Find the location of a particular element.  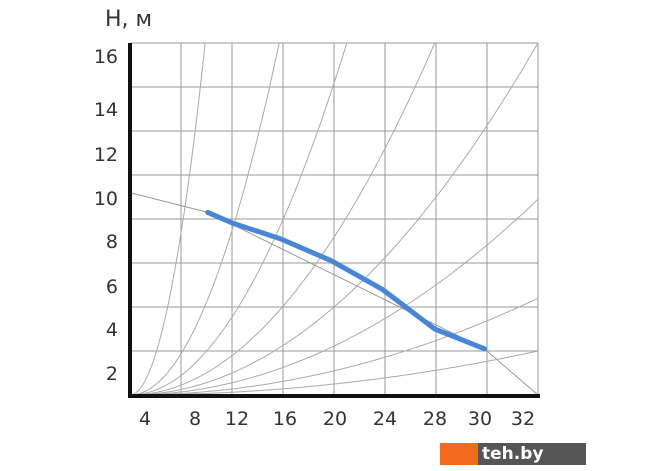

logo-text: teh.by is located at coordinates (532, 454).